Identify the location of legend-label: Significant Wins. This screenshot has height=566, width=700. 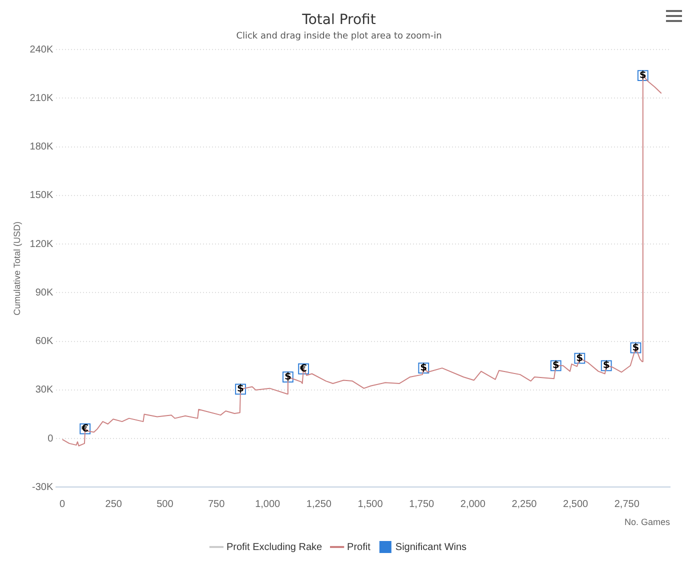
(431, 547).